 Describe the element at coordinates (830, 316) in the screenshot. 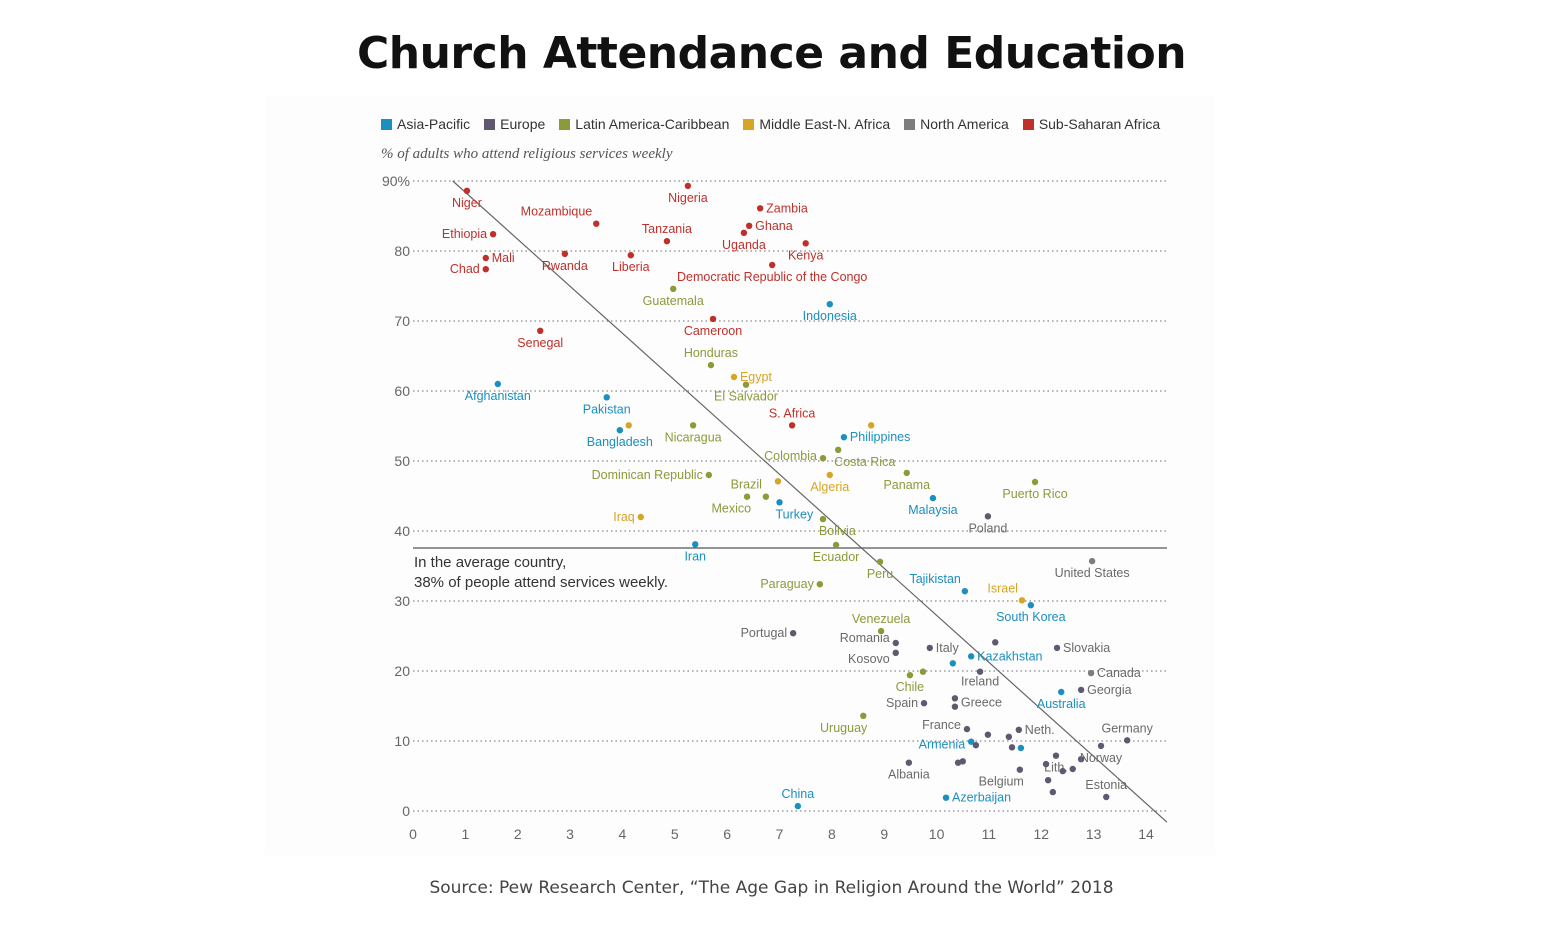

I see `data-label: Indonesia` at that location.